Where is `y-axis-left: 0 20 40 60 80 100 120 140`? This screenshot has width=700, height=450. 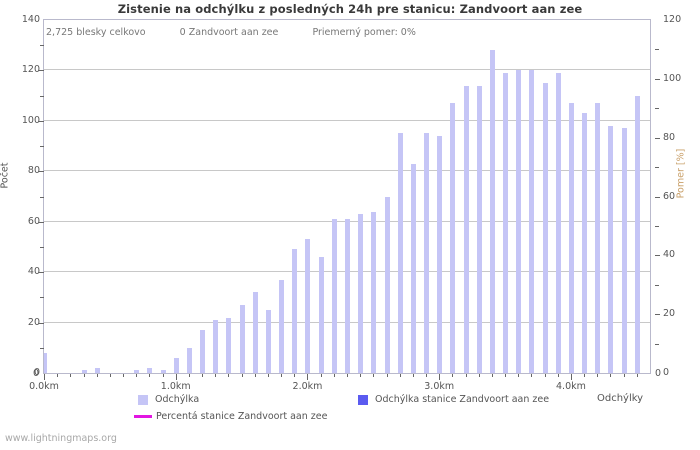 y-axis-left: 0 20 40 60 80 100 120 140 is located at coordinates (22, 196).